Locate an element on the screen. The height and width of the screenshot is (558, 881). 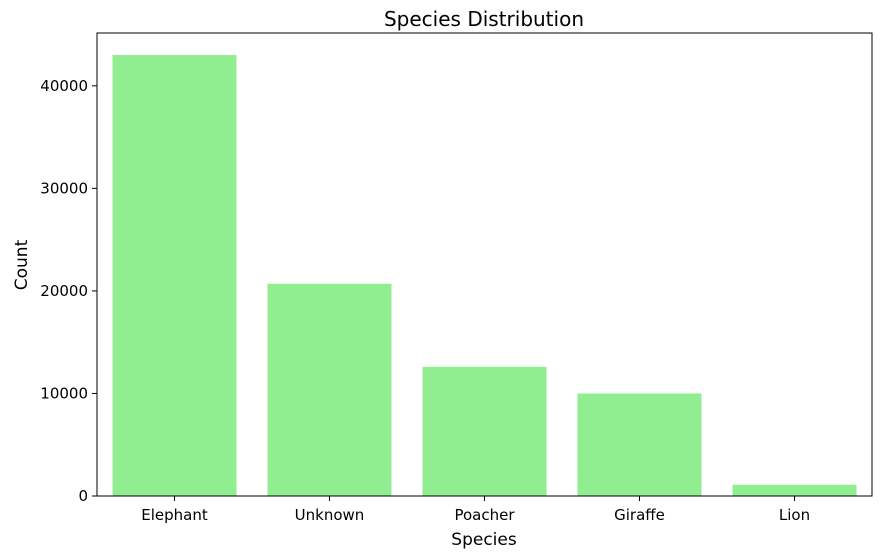
x-axis-label: Species is located at coordinates (484, 540).